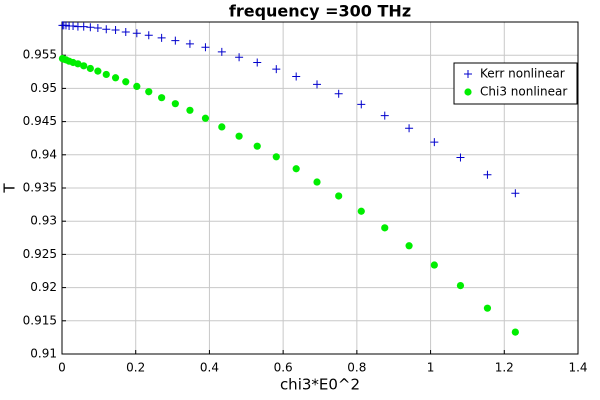  What do you see at coordinates (43, 154) in the screenshot?
I see `y-tick-label: 0.94` at bounding box center [43, 154].